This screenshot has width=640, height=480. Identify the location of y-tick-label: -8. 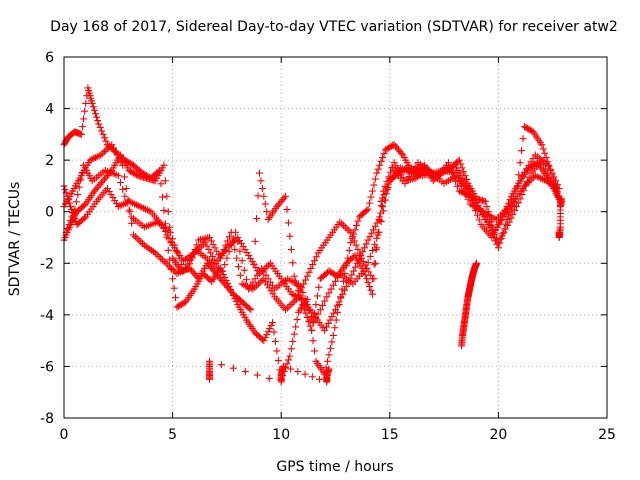
(47, 419).